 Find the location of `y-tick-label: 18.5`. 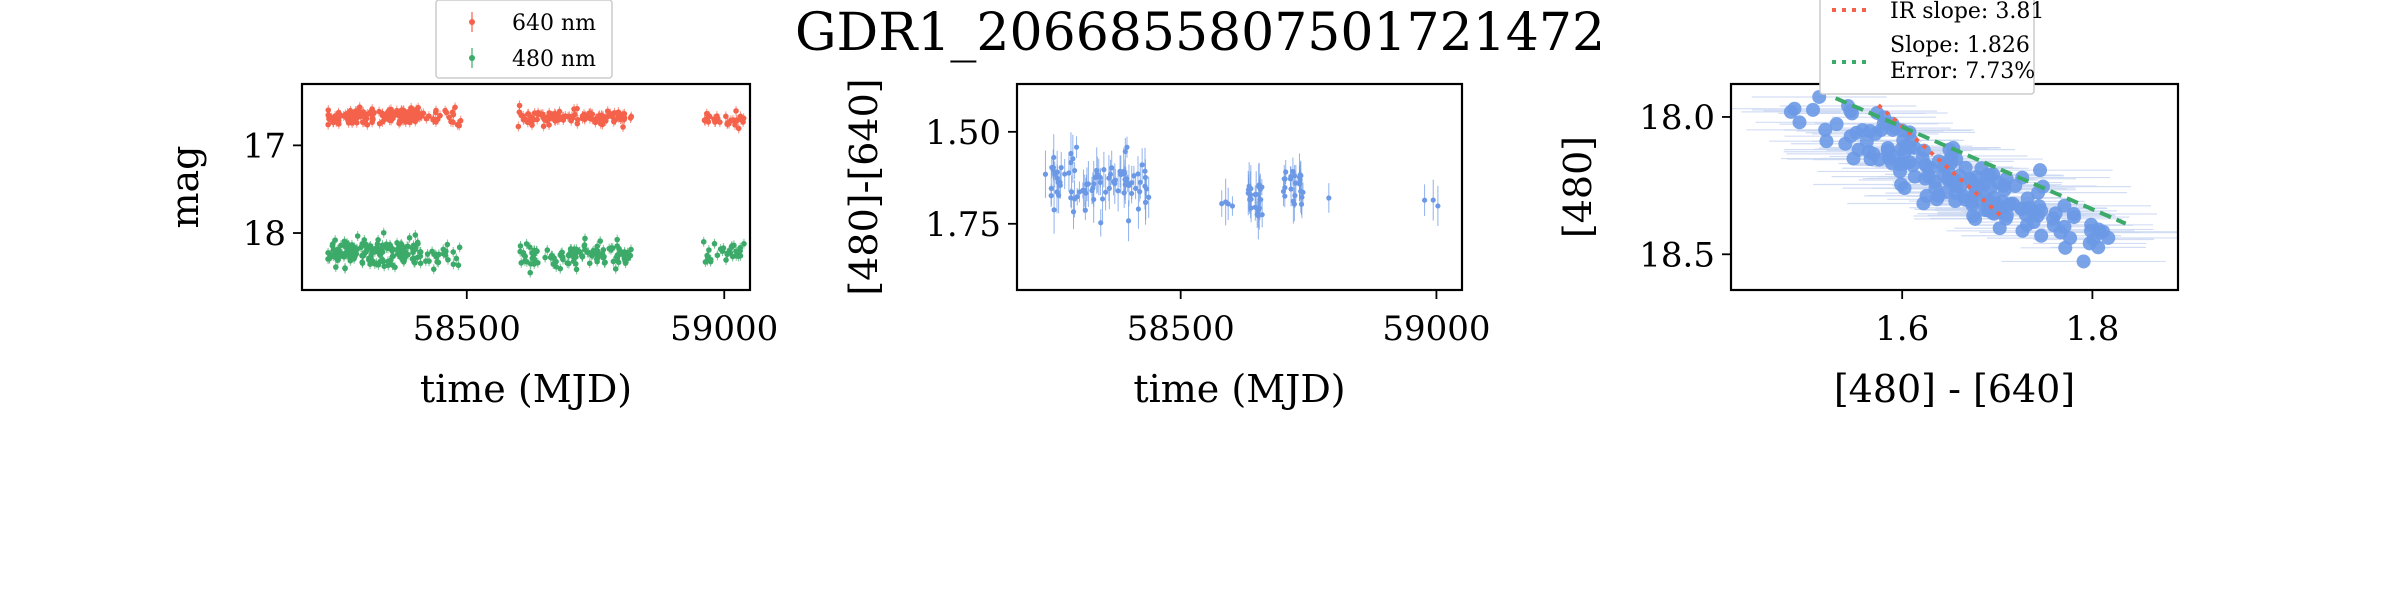

y-tick-label: 18.5 is located at coordinates (1677, 255).